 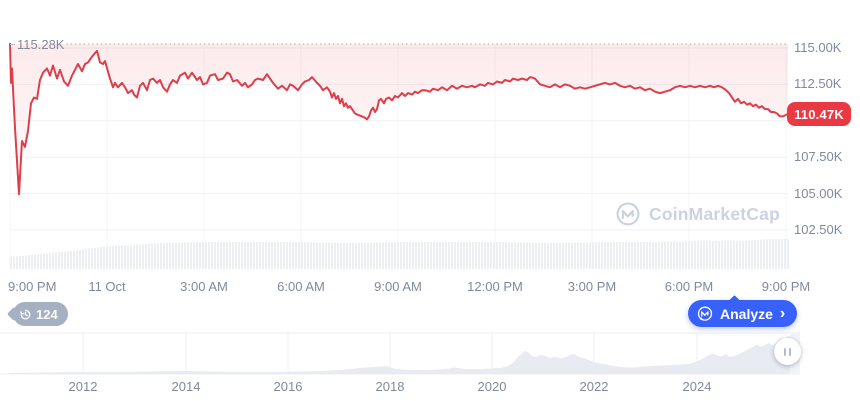 I want to click on watermark-text: CoinMarketCap, so click(x=714, y=213).